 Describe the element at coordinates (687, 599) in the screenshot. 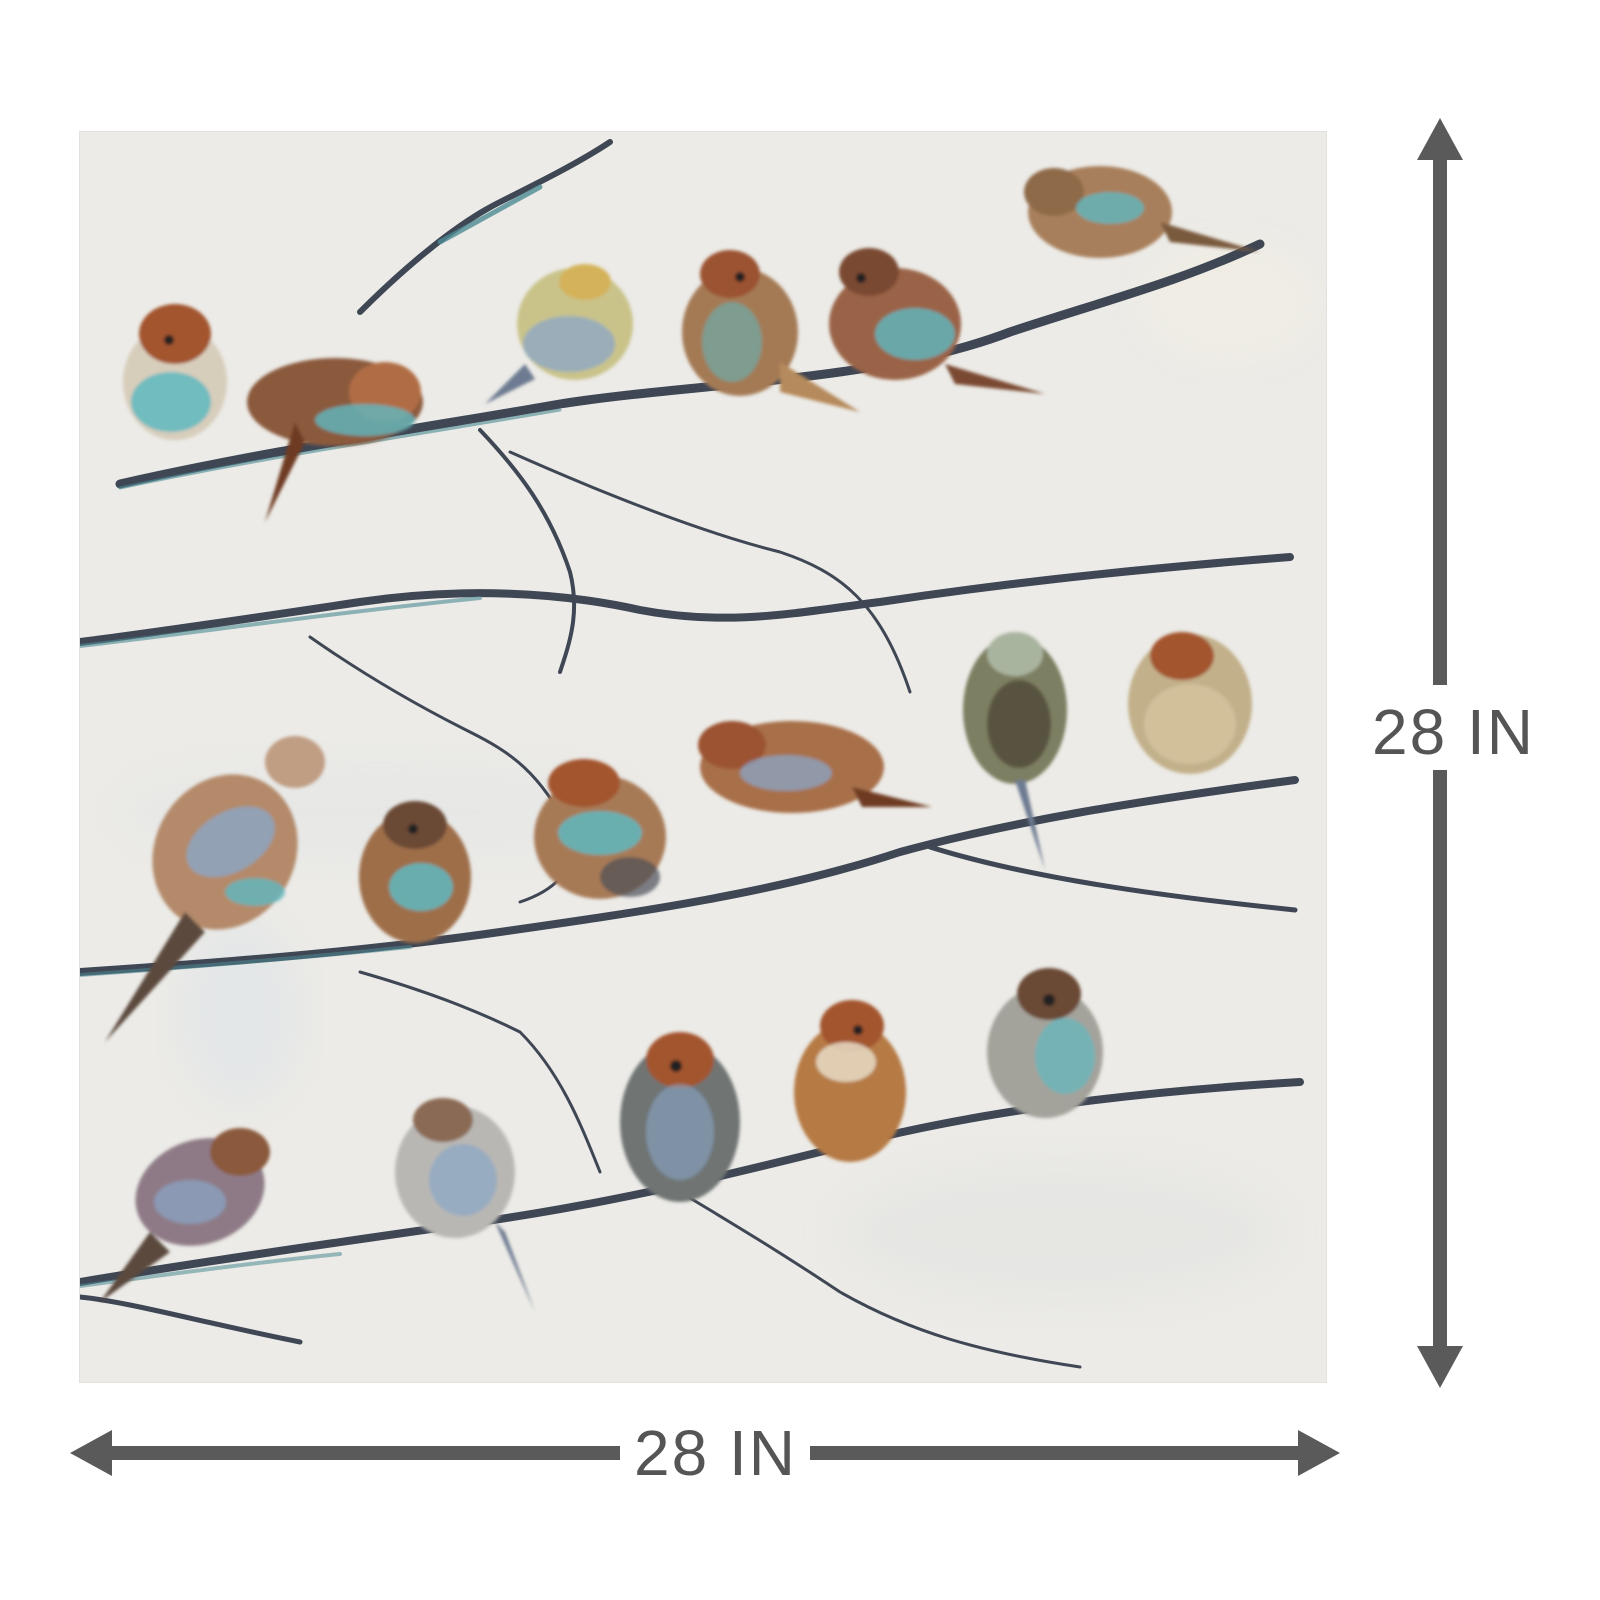

I see `branch-middle` at that location.